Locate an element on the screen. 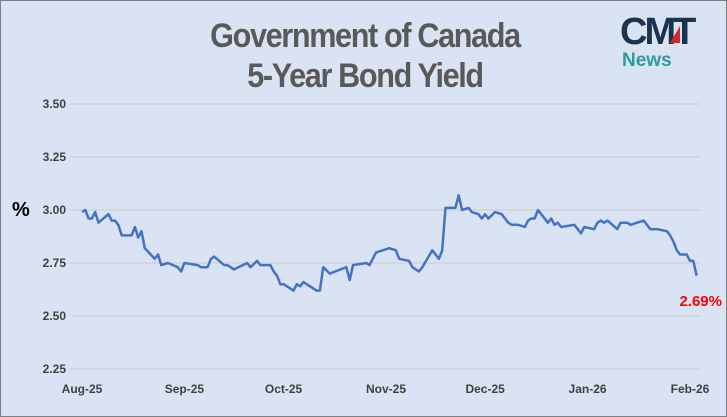 This screenshot has width=727, height=417. y-tick-label: 2.25 is located at coordinates (55, 369).